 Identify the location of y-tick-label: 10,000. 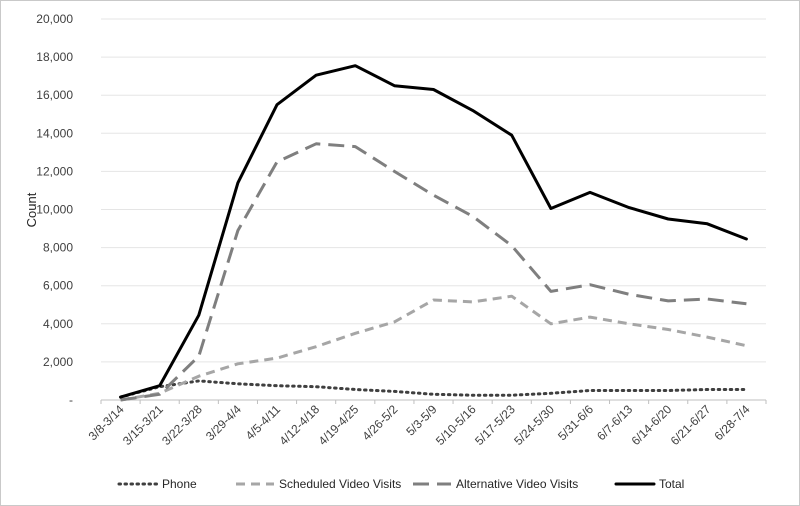
(54, 210).